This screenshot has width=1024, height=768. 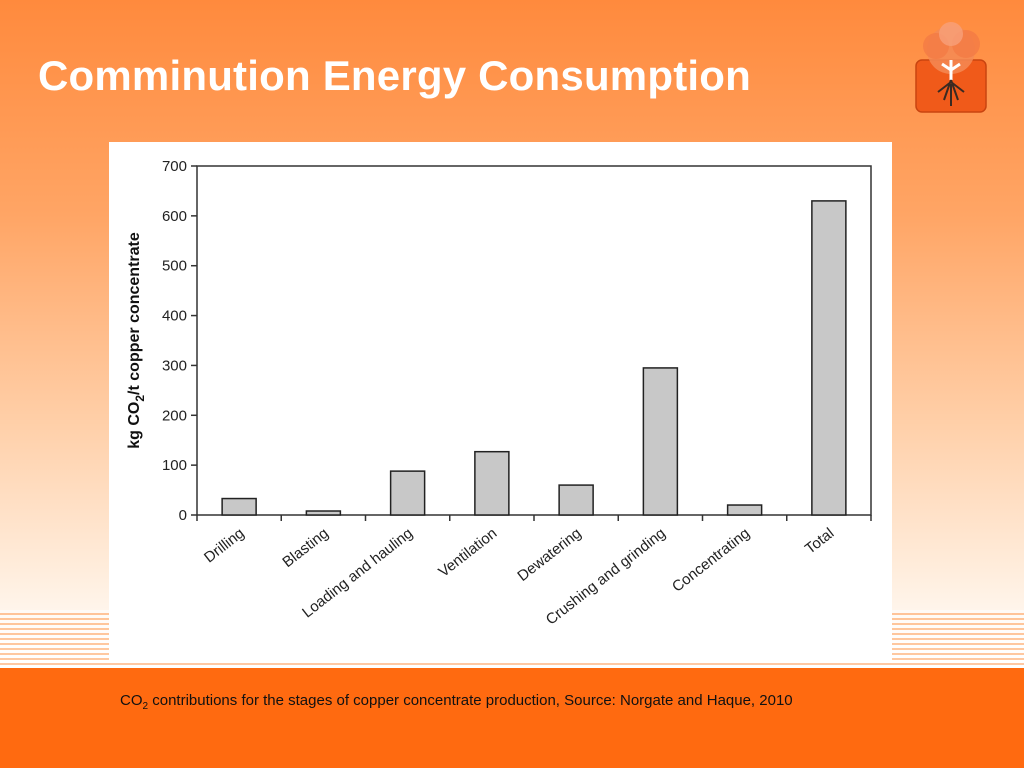 What do you see at coordinates (131, 700) in the screenshot?
I see `caption-prefix: CO` at bounding box center [131, 700].